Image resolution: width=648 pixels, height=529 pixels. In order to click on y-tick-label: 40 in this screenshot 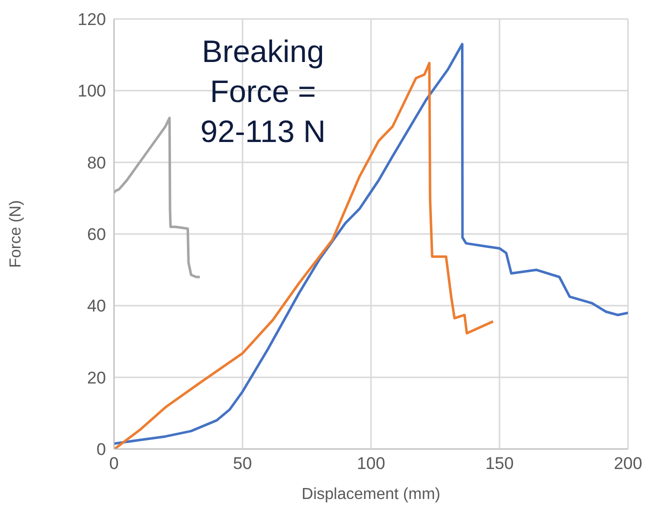, I will do `click(96, 306)`.